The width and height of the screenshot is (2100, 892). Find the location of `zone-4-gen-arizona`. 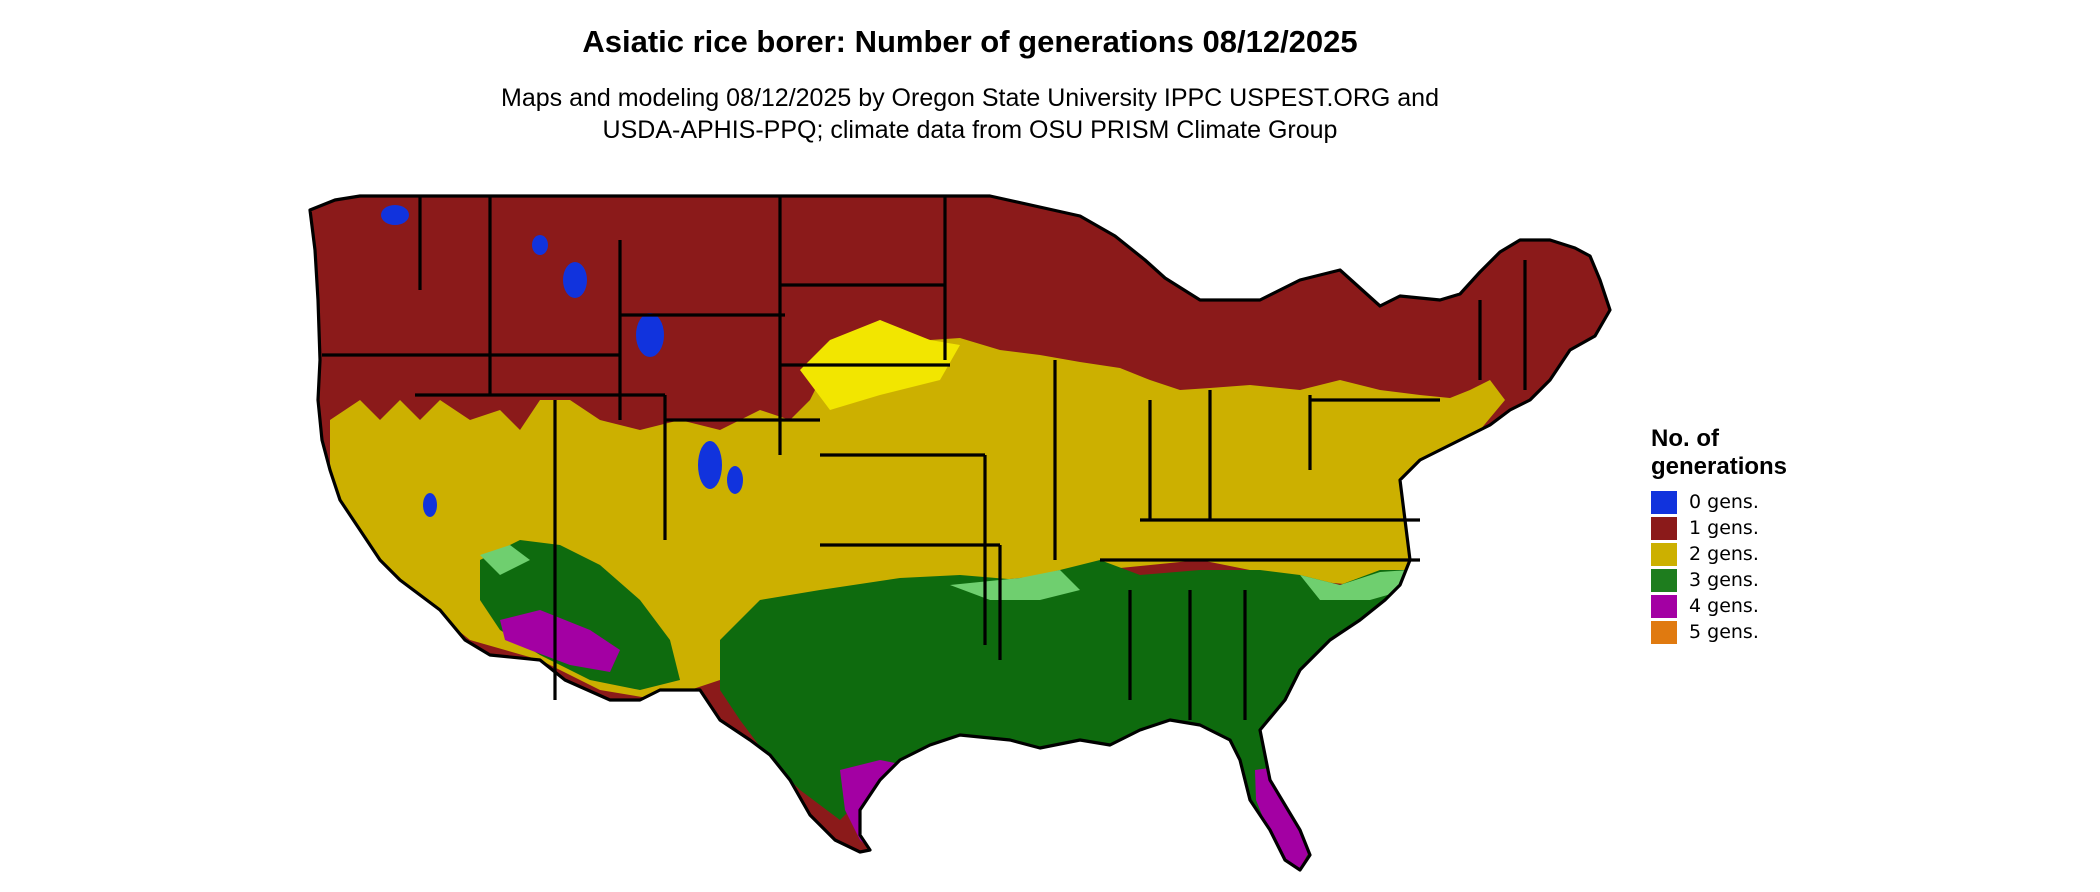

zone-4-gen-arizona is located at coordinates (560, 641).